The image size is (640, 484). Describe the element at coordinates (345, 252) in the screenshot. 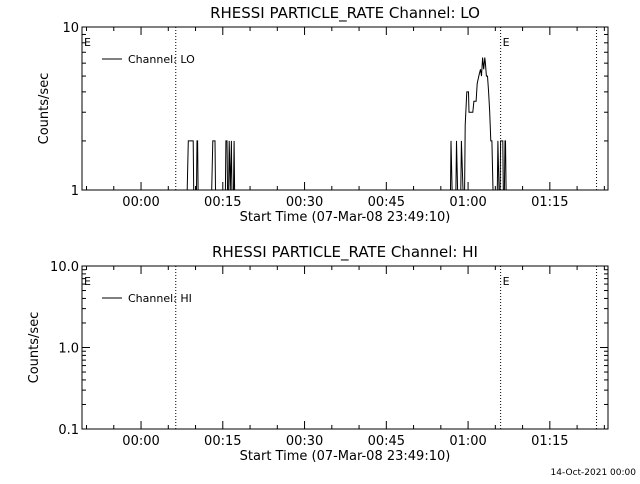

I see `chart-title: RHESSI PARTICLE_RATE Channel: HI` at that location.